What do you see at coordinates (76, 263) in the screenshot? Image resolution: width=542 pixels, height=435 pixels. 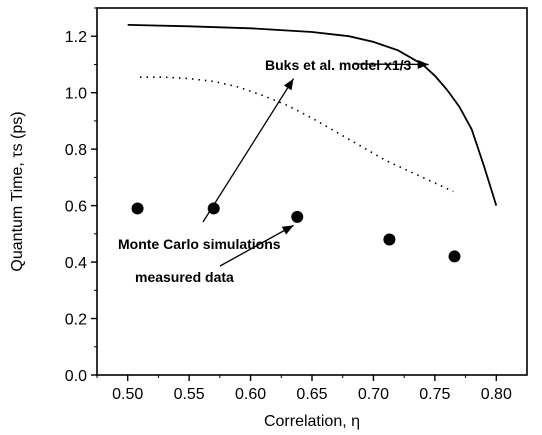 I see `y-tick-label: 0.4` at bounding box center [76, 263].